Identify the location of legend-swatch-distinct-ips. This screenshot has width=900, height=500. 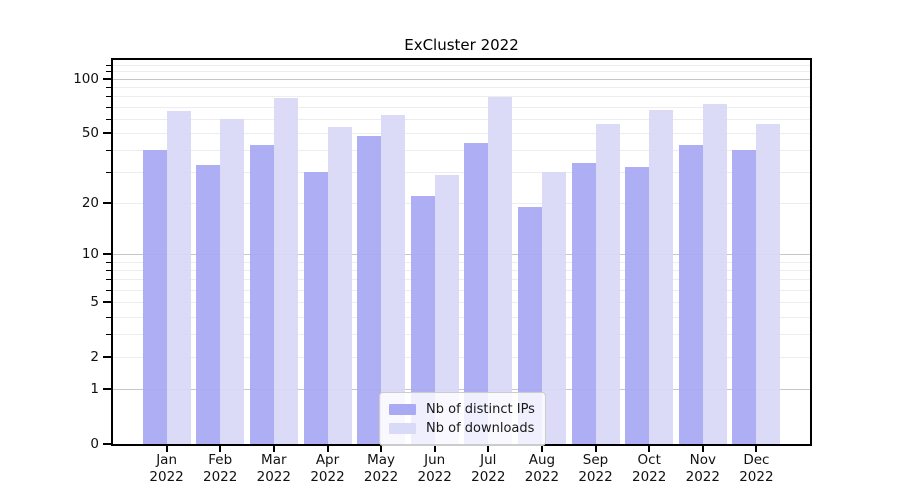
(402, 409).